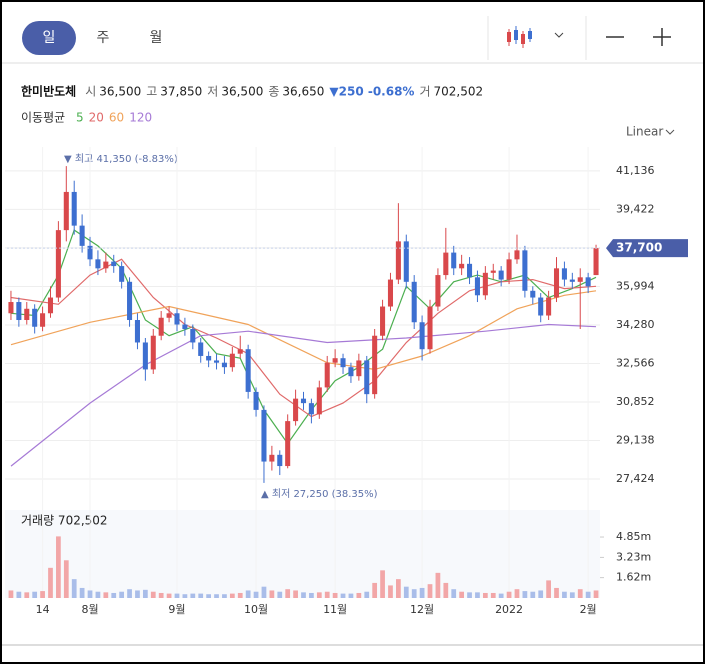 This screenshot has height=664, width=705. What do you see at coordinates (151, 92) in the screenshot?
I see `field-label: 고` at bounding box center [151, 92].